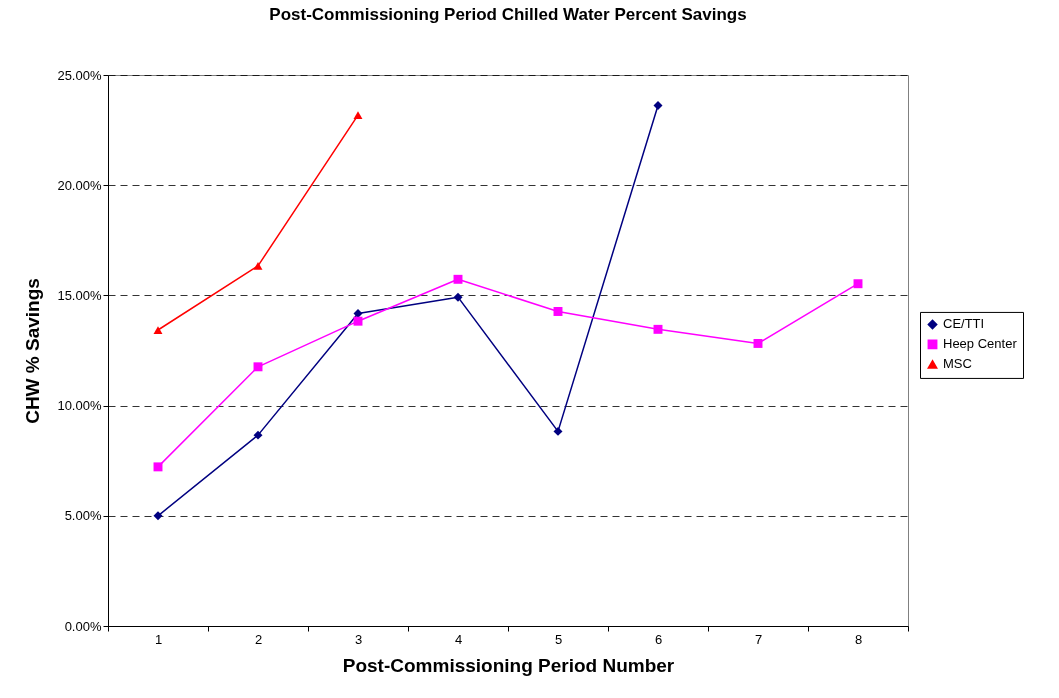 Image resolution: width=1059 pixels, height=698 pixels. I want to click on y-tick-label: 0.00%, so click(83, 626).